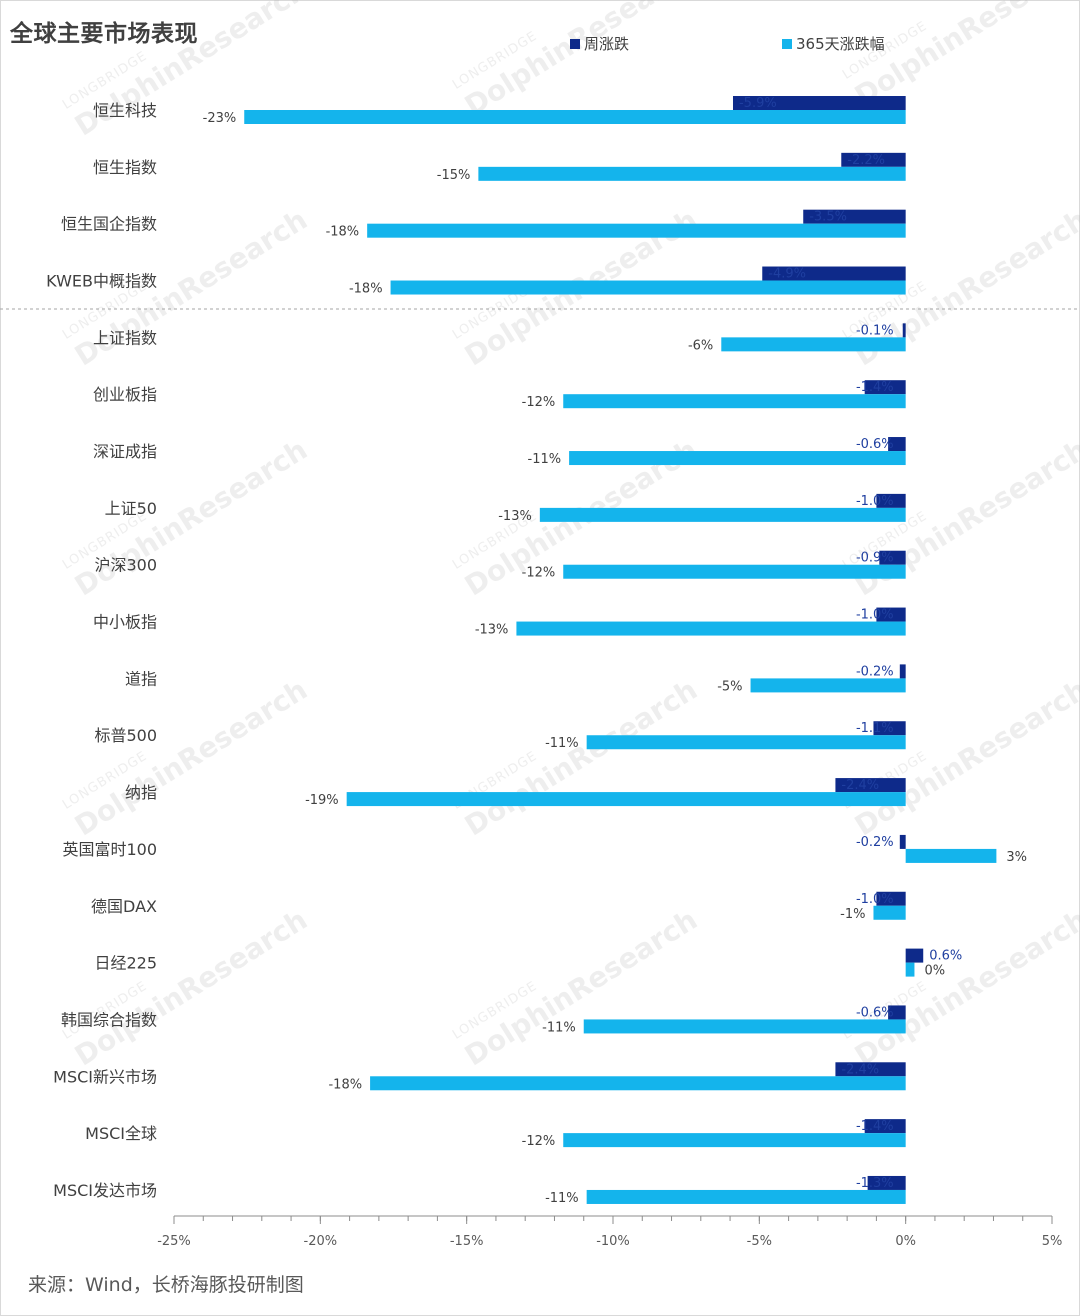  What do you see at coordinates (729, 686) in the screenshot?
I see `data-label-annual: -5%` at bounding box center [729, 686].